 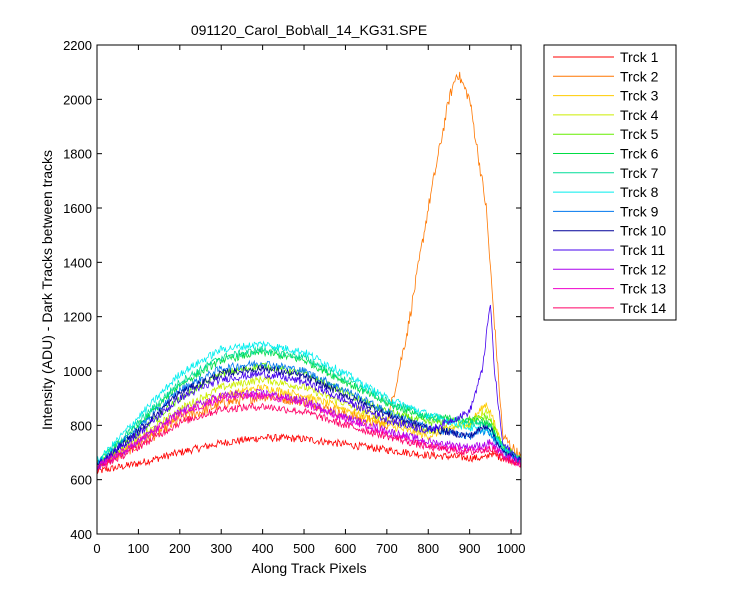 What do you see at coordinates (77, 371) in the screenshot?
I see `y-tick-label: 1000` at bounding box center [77, 371].